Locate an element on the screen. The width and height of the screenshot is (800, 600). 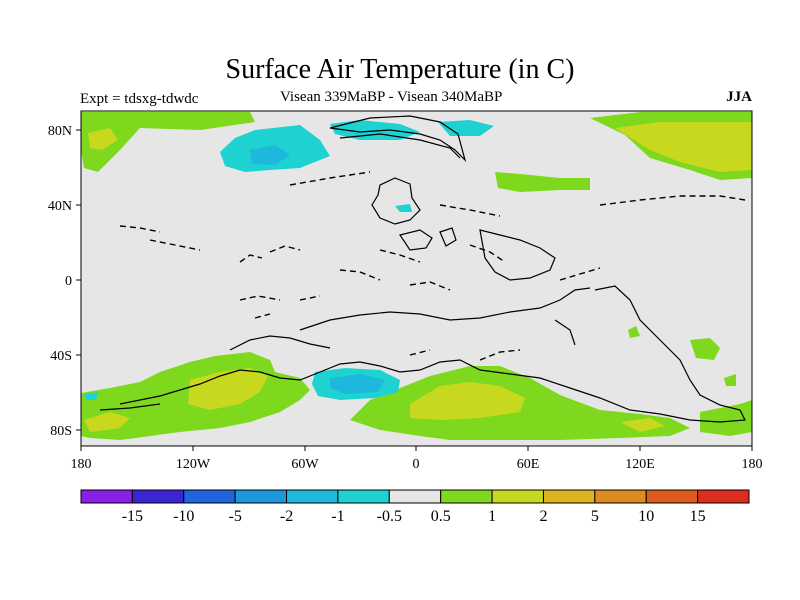
colorbar-label: -5 is located at coordinates (234, 516).